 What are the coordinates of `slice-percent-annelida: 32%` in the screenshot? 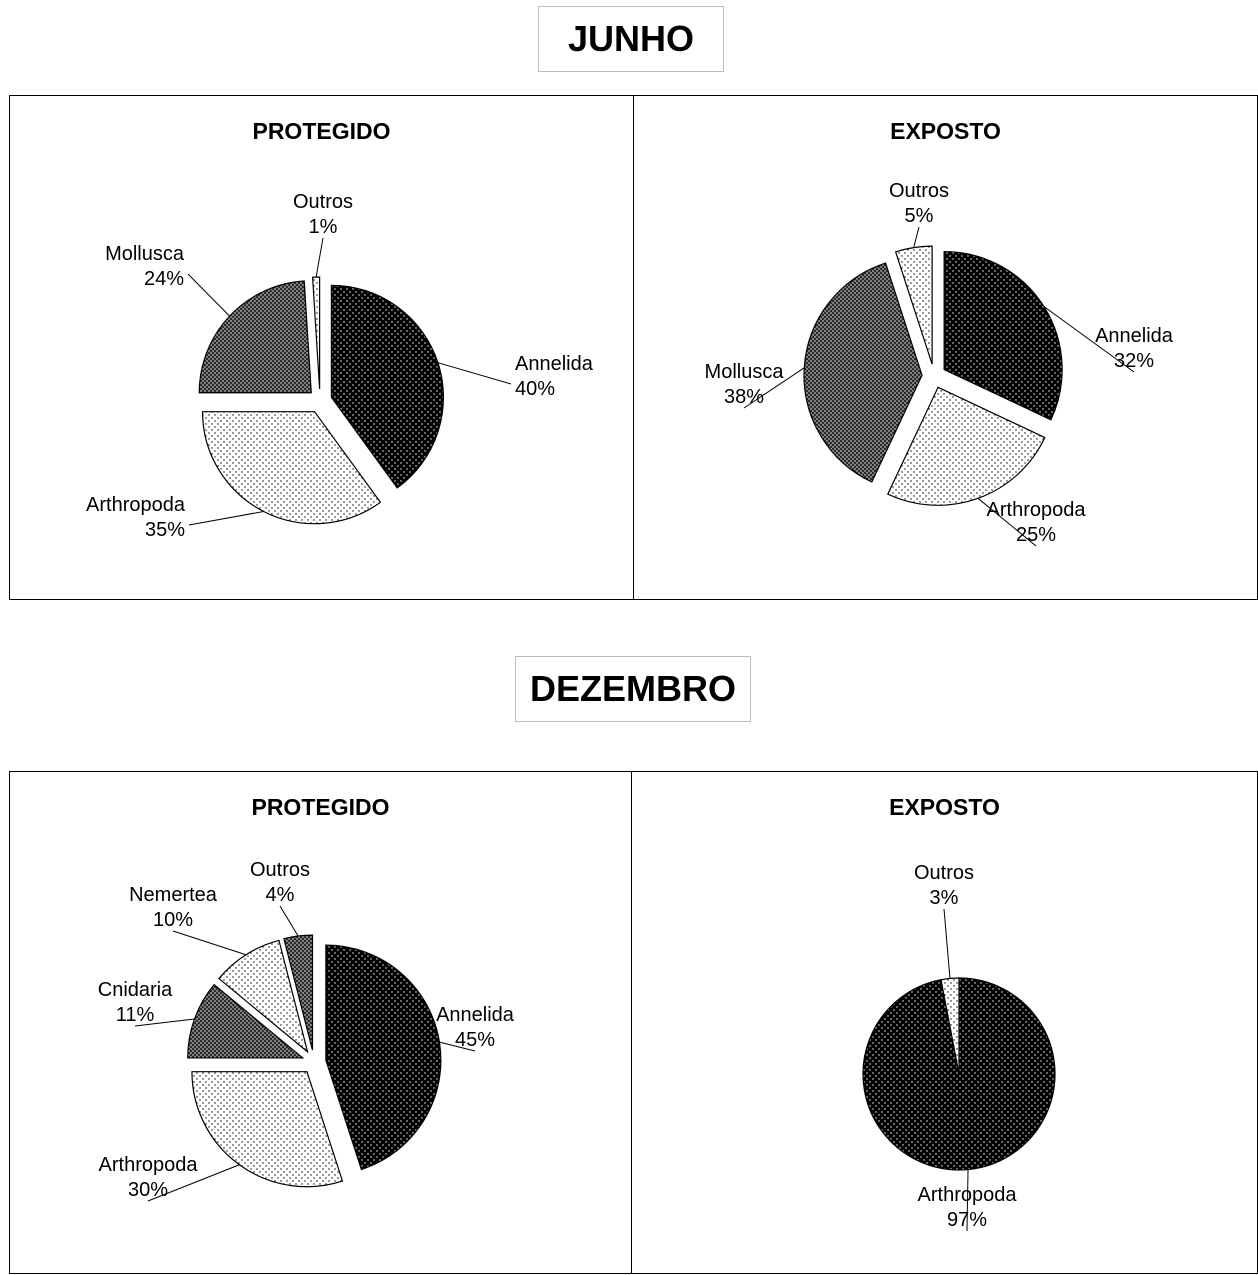 It's located at (1134, 361).